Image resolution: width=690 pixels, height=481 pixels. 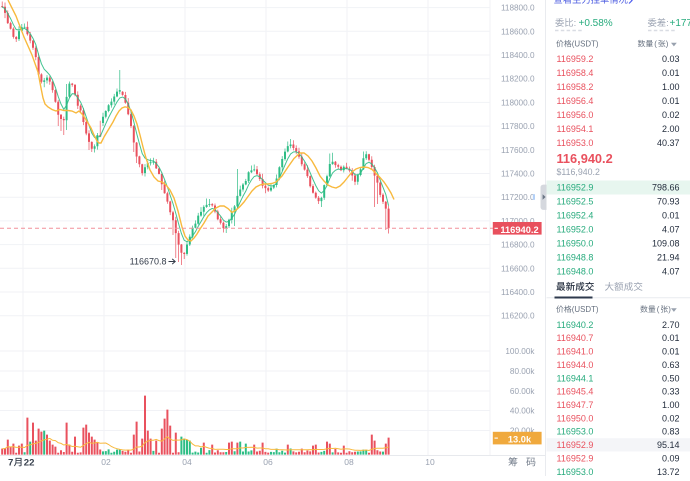 I want to click on svg-text: 116600.0, so click(x=518, y=268).